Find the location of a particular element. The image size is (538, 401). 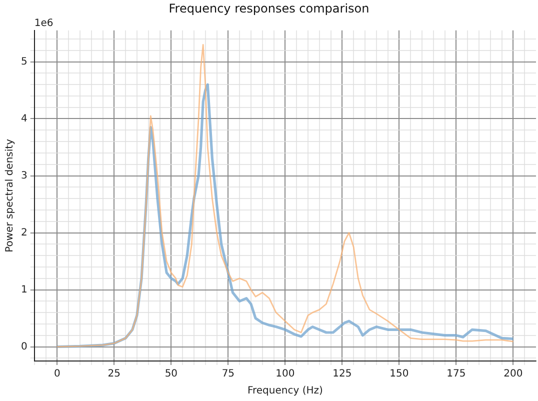

y-tick-label: 4 is located at coordinates (24, 118).